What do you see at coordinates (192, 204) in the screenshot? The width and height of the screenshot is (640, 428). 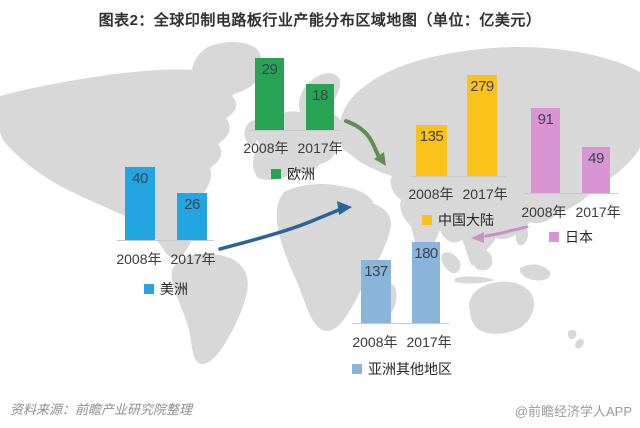 I see `bar-value: 26` at bounding box center [192, 204].